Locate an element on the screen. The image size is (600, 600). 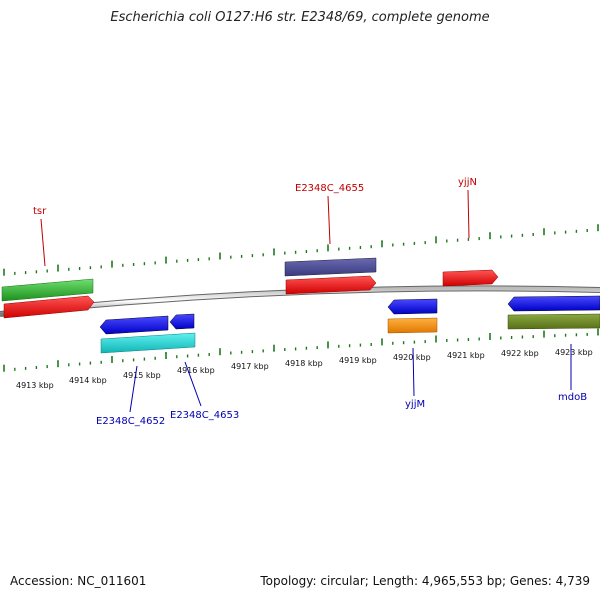
gene-e4653-blue is located at coordinates (182, 321).